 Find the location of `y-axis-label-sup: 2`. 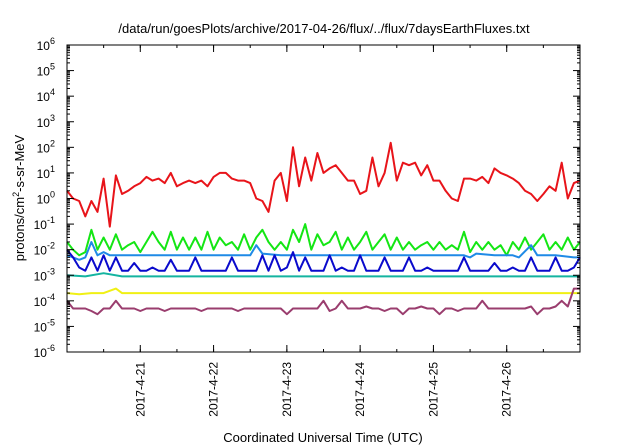

y-axis-label-sup: 2 is located at coordinates (16, 194).